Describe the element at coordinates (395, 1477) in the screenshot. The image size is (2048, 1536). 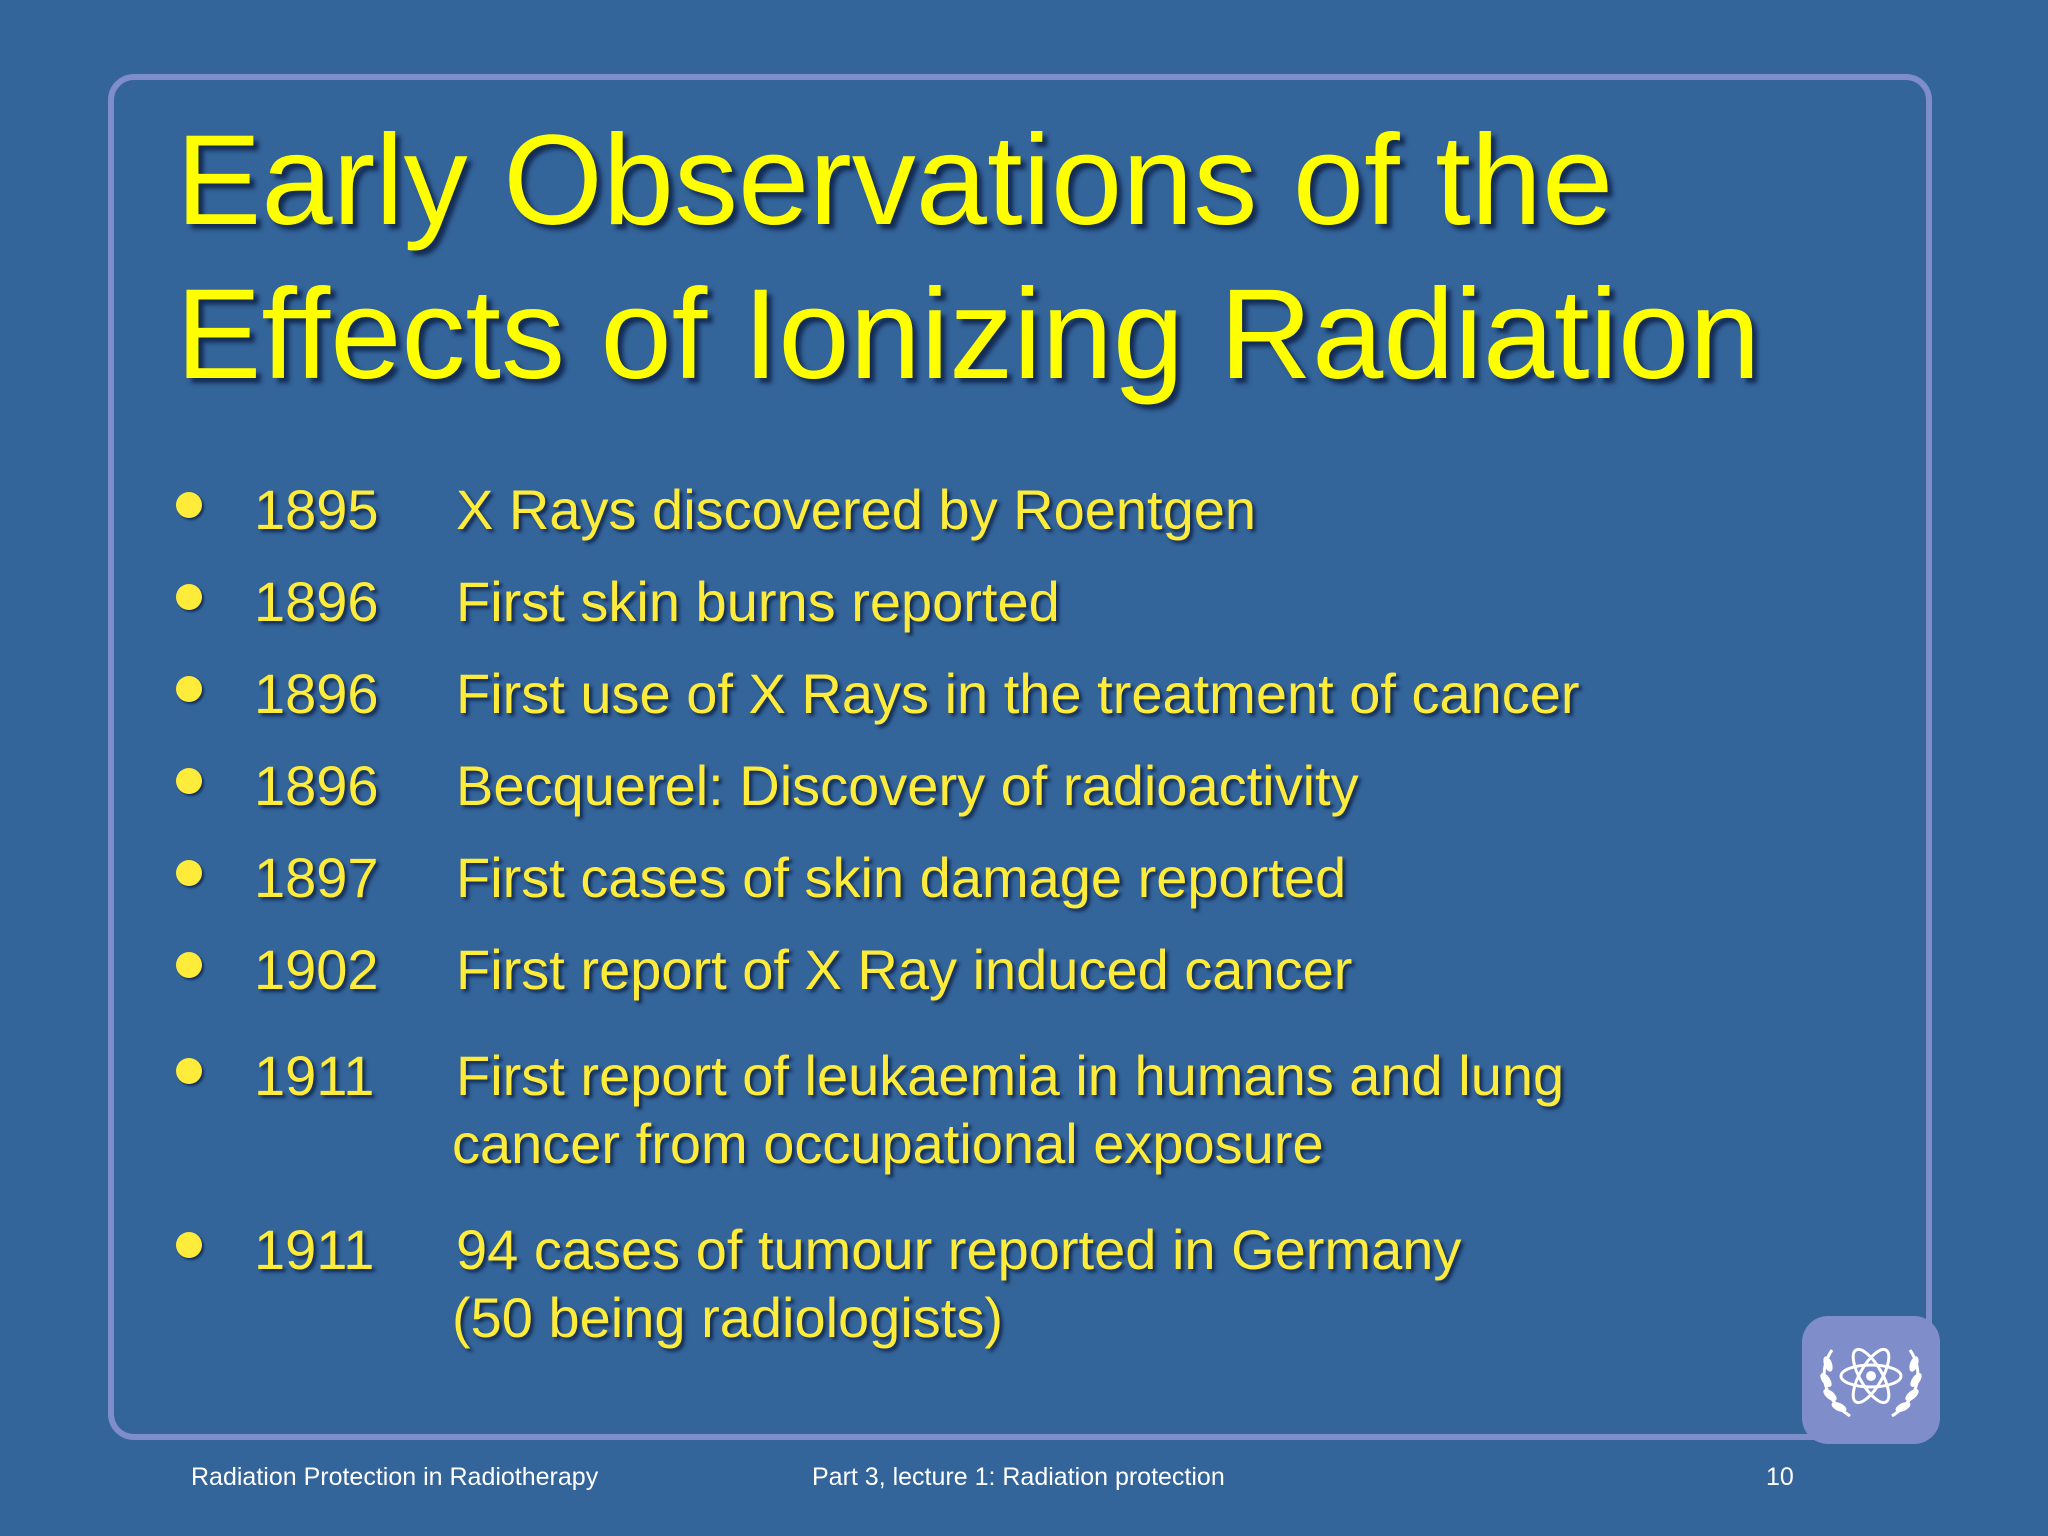
I see `footer-course-title: Radiation Protection in Radiotherapy` at that location.